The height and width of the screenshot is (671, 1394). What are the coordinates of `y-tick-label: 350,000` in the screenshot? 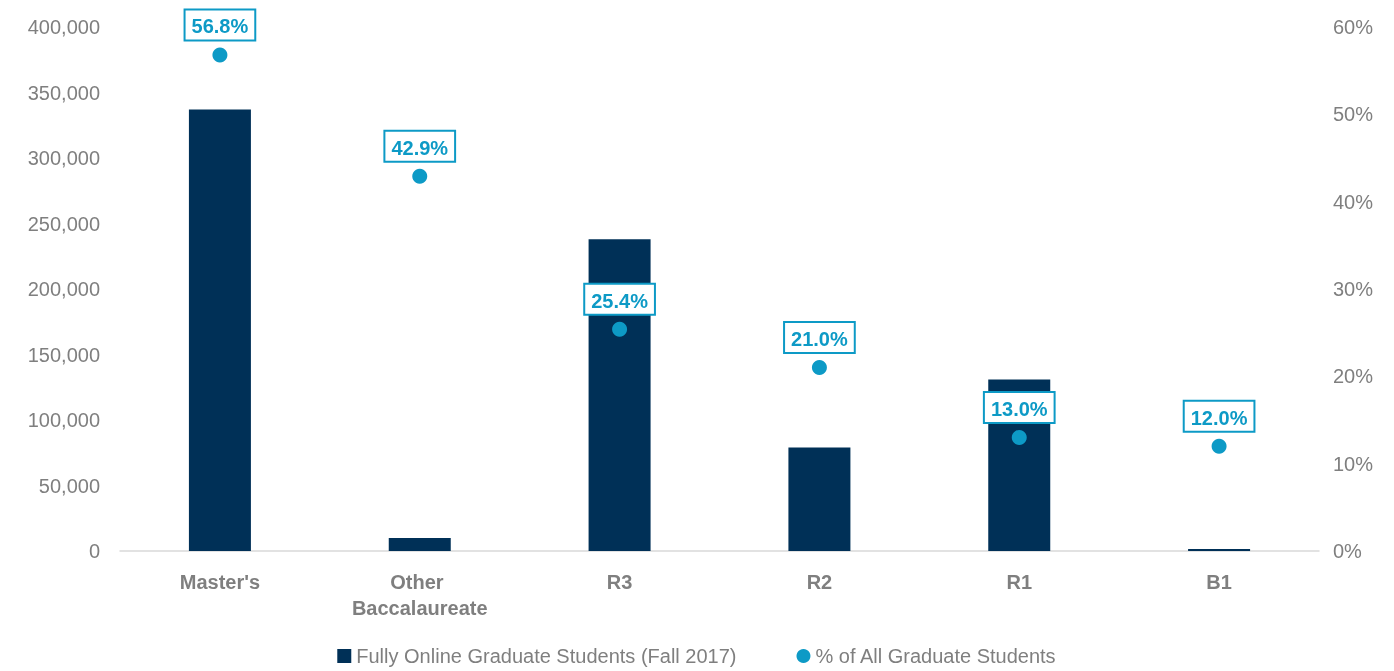 It's located at (63, 92).